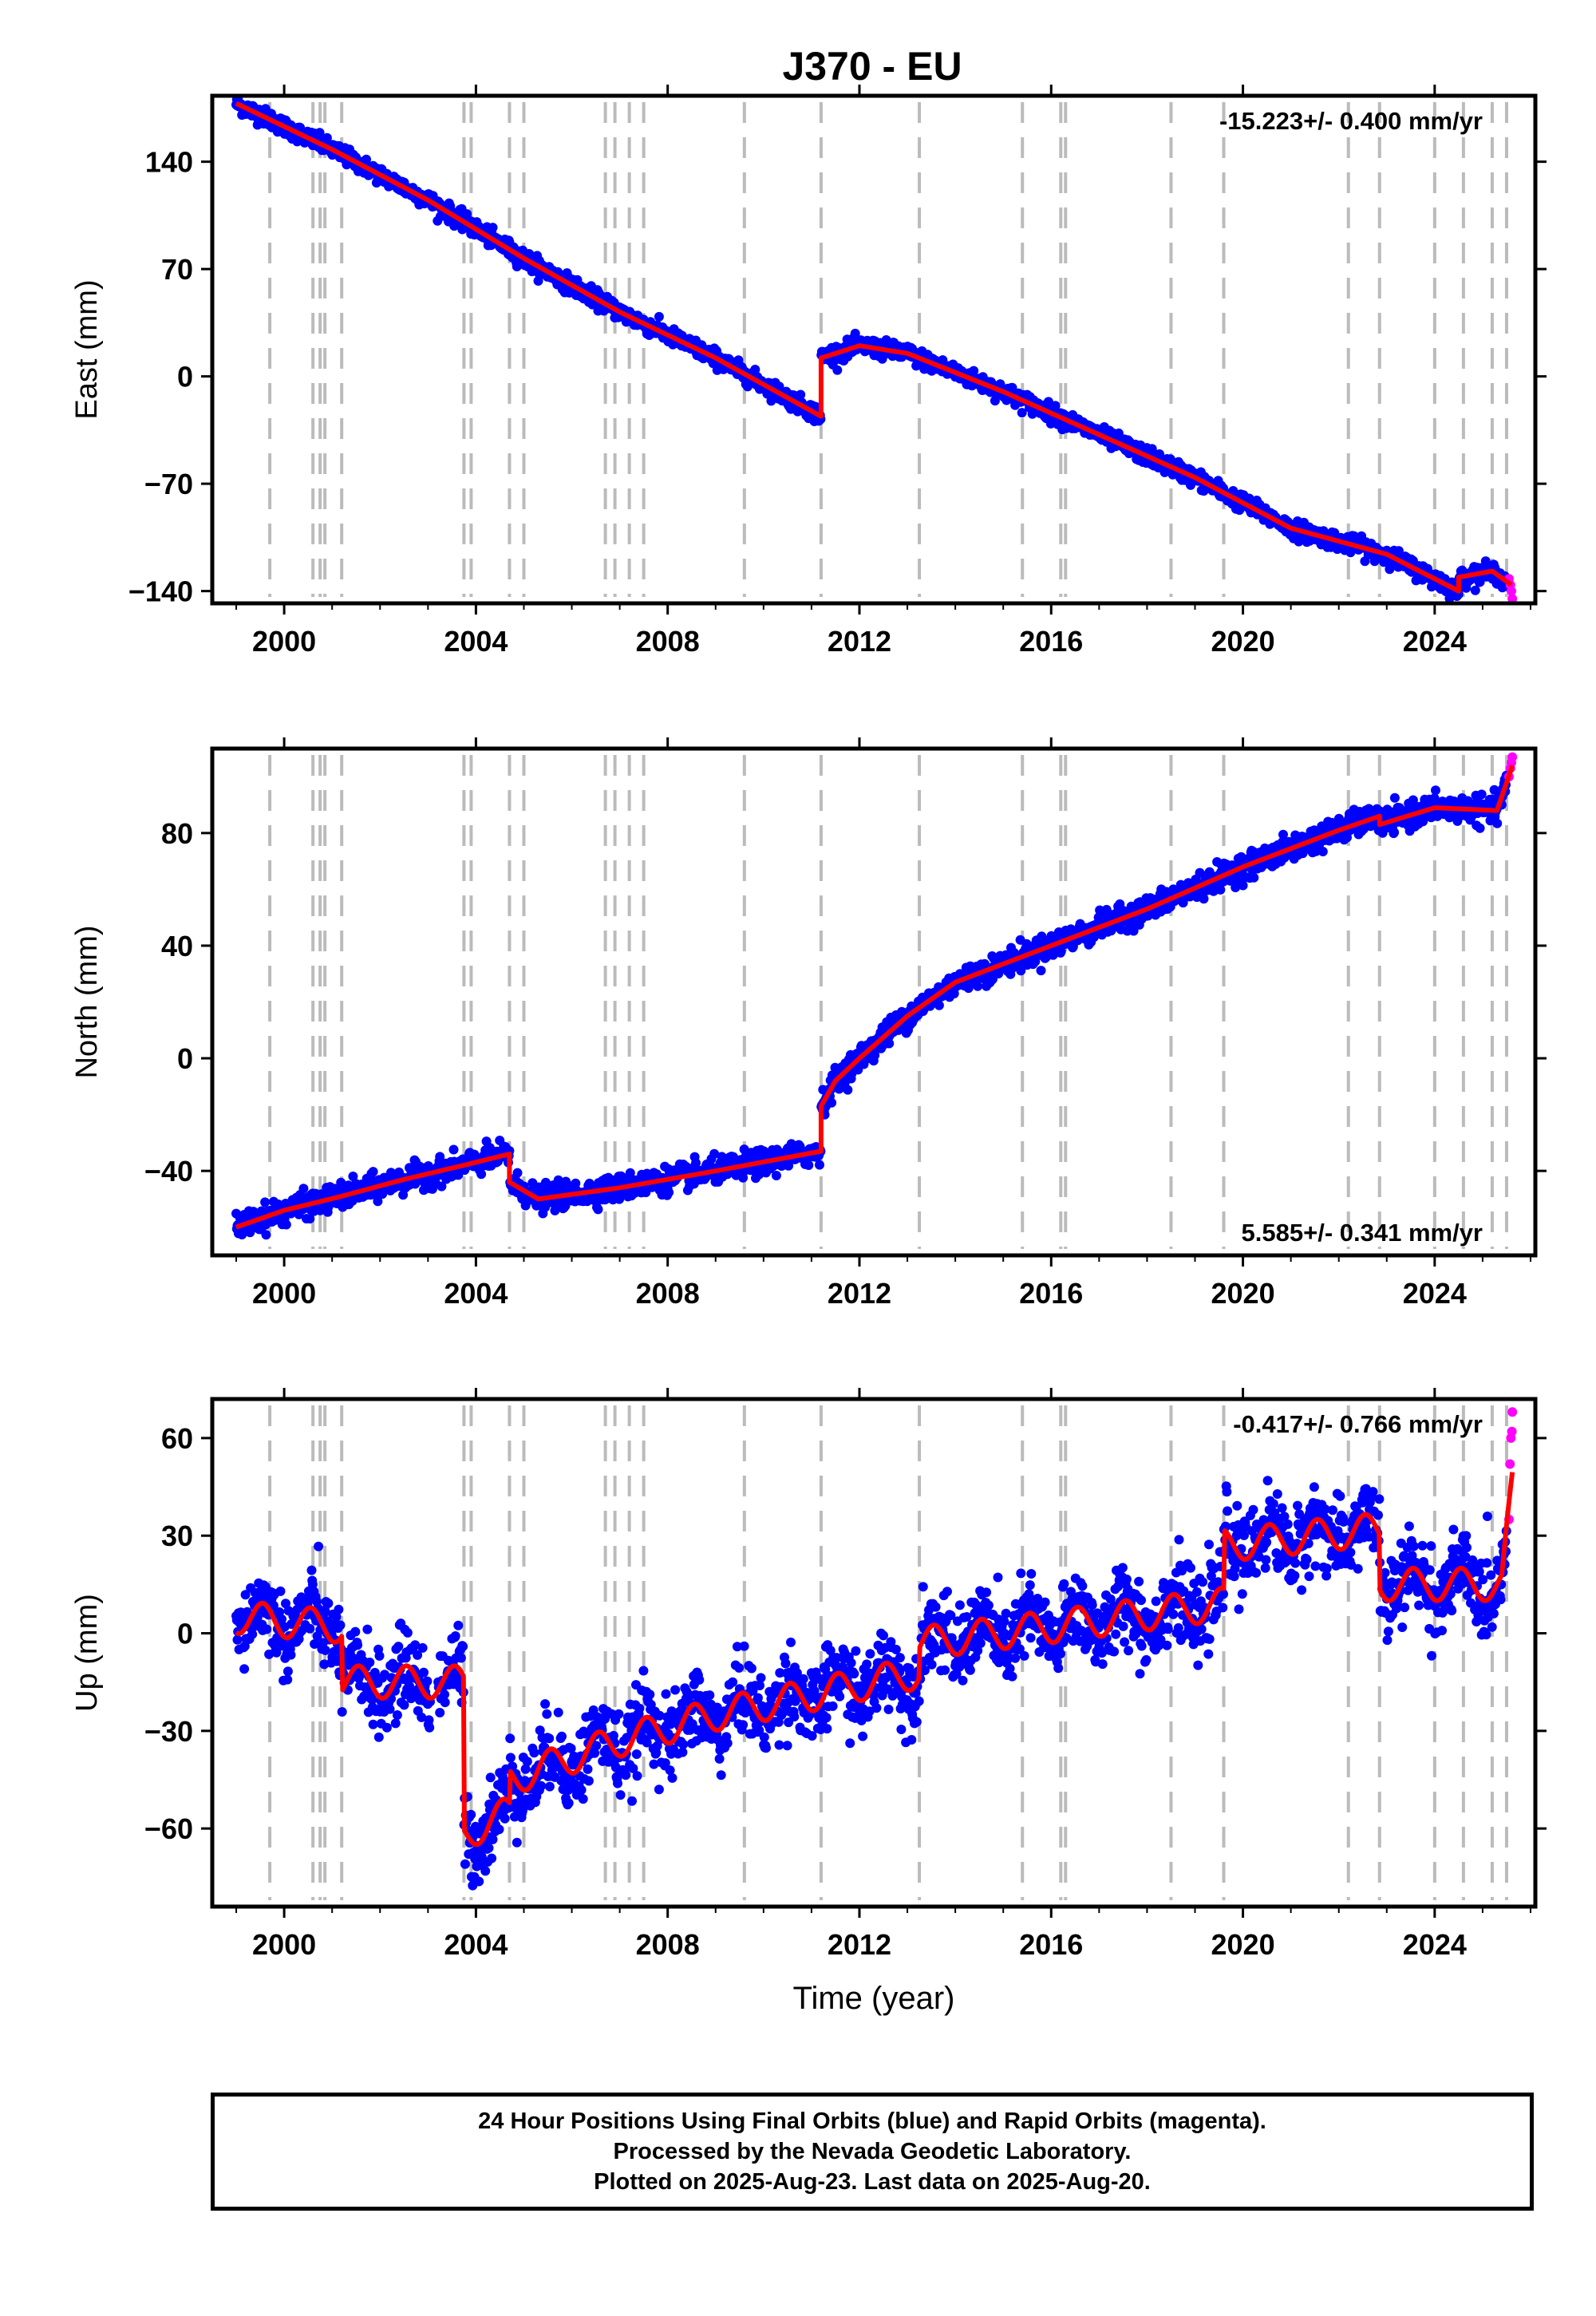  I want to click on rate-annotation: 5.585+/- 0.341 mm/yr, so click(1362, 1233).